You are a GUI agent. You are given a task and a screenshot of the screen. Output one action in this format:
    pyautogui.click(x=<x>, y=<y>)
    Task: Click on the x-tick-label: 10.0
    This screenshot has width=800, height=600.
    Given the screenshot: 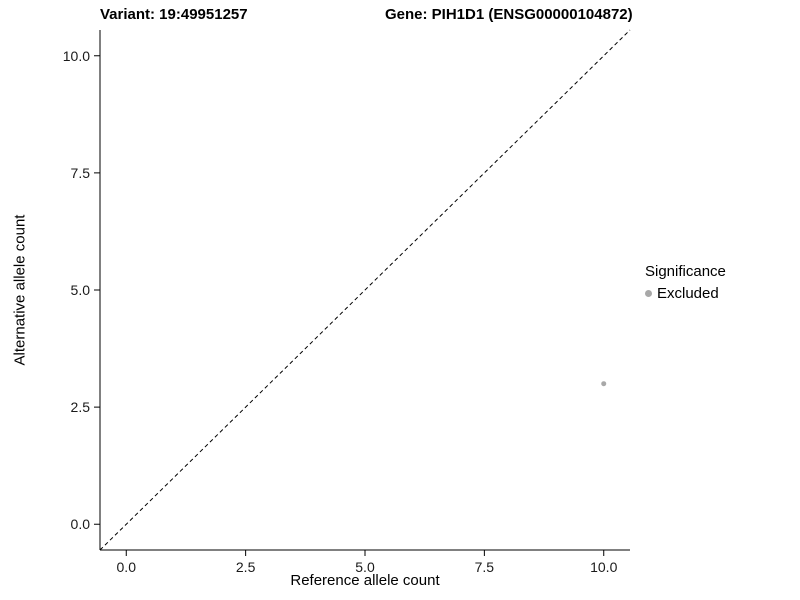 What is the action you would take?
    pyautogui.click(x=603, y=567)
    